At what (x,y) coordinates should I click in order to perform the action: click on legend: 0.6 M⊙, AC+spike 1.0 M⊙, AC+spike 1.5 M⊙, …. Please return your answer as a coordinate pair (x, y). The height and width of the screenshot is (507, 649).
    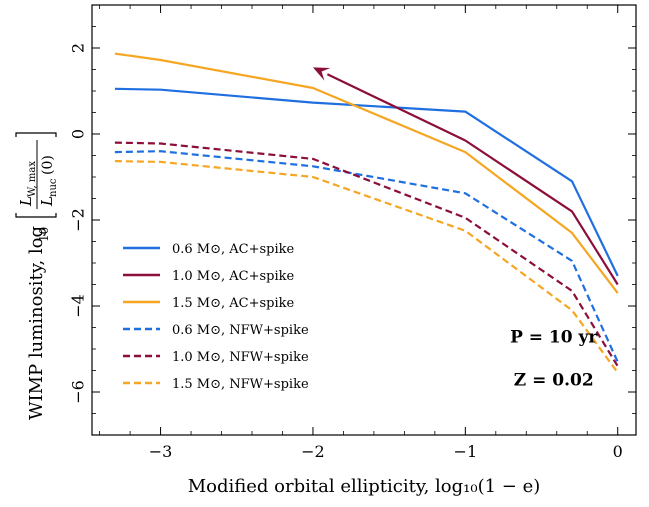
    Looking at the image, I should click on (216, 317).